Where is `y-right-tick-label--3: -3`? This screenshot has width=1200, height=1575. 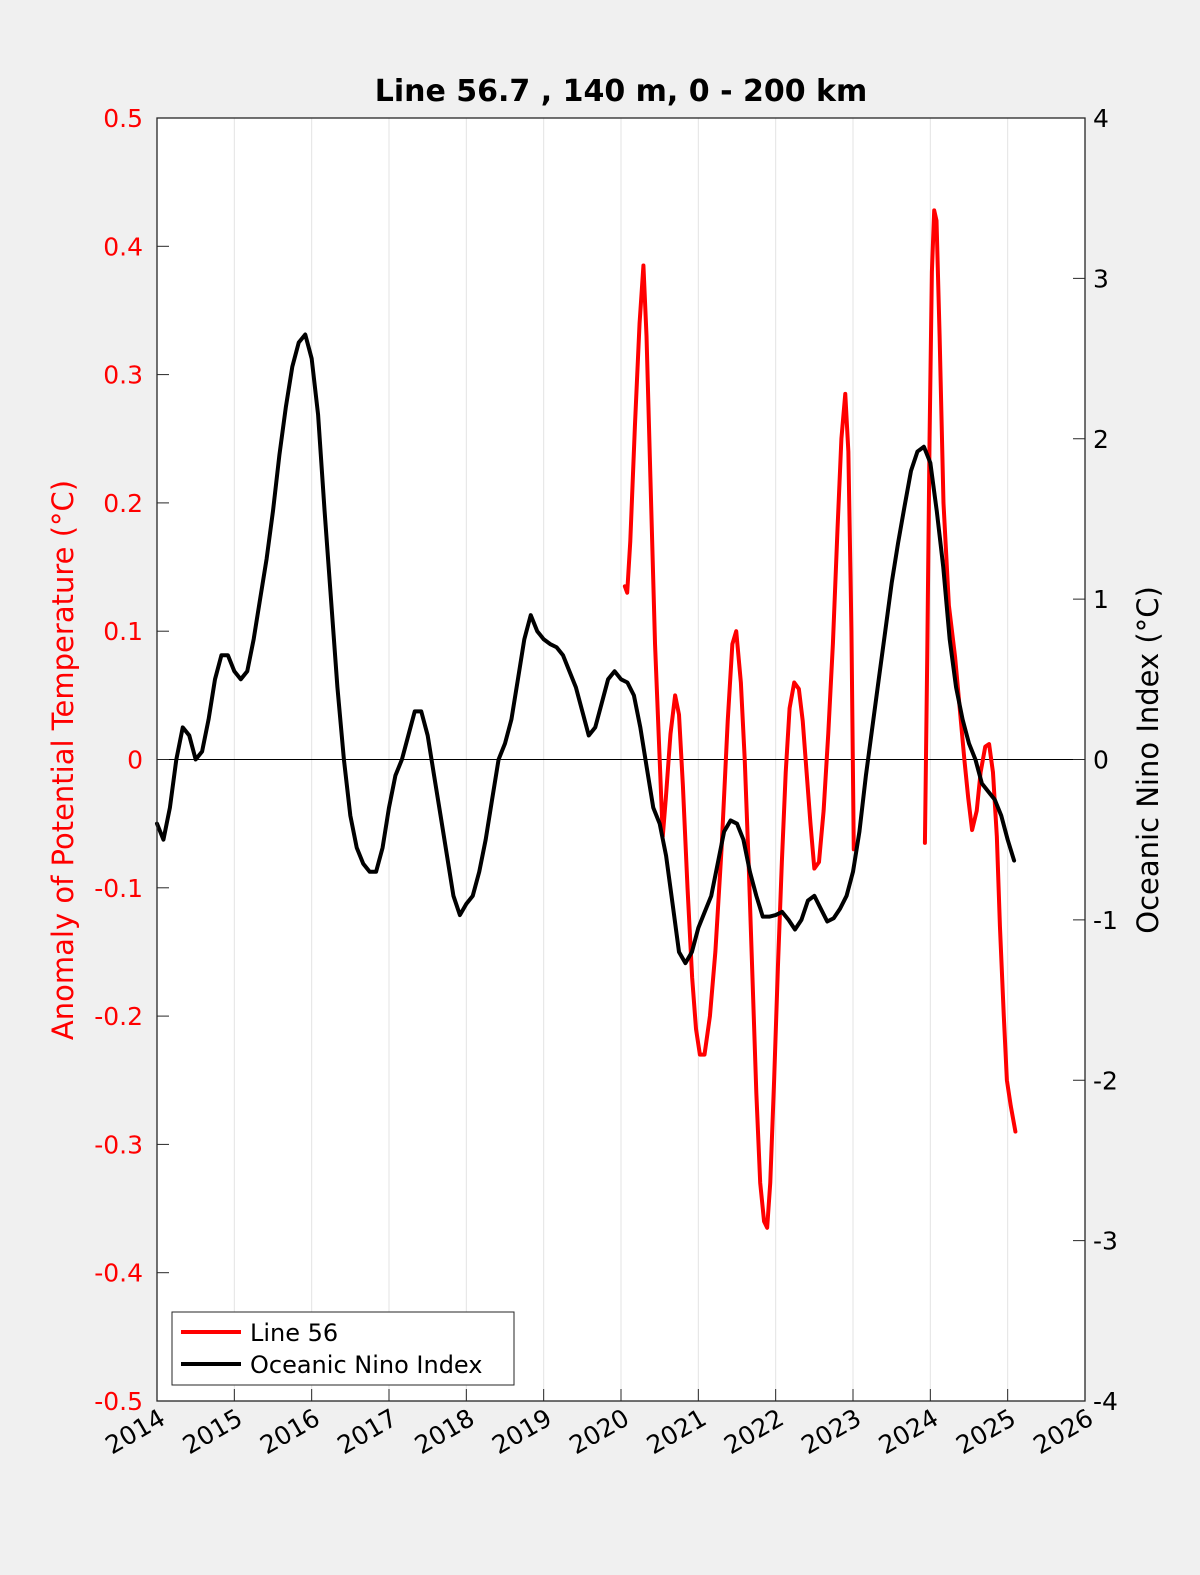
y-right-tick-label--3: -3 is located at coordinates (1105, 1241).